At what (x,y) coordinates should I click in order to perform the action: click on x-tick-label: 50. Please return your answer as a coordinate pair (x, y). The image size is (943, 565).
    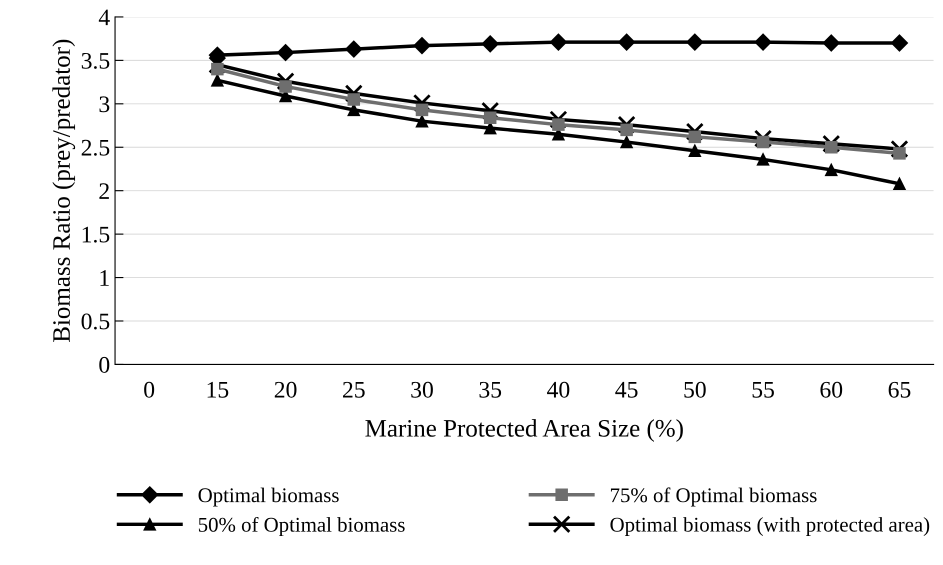
    Looking at the image, I should click on (695, 390).